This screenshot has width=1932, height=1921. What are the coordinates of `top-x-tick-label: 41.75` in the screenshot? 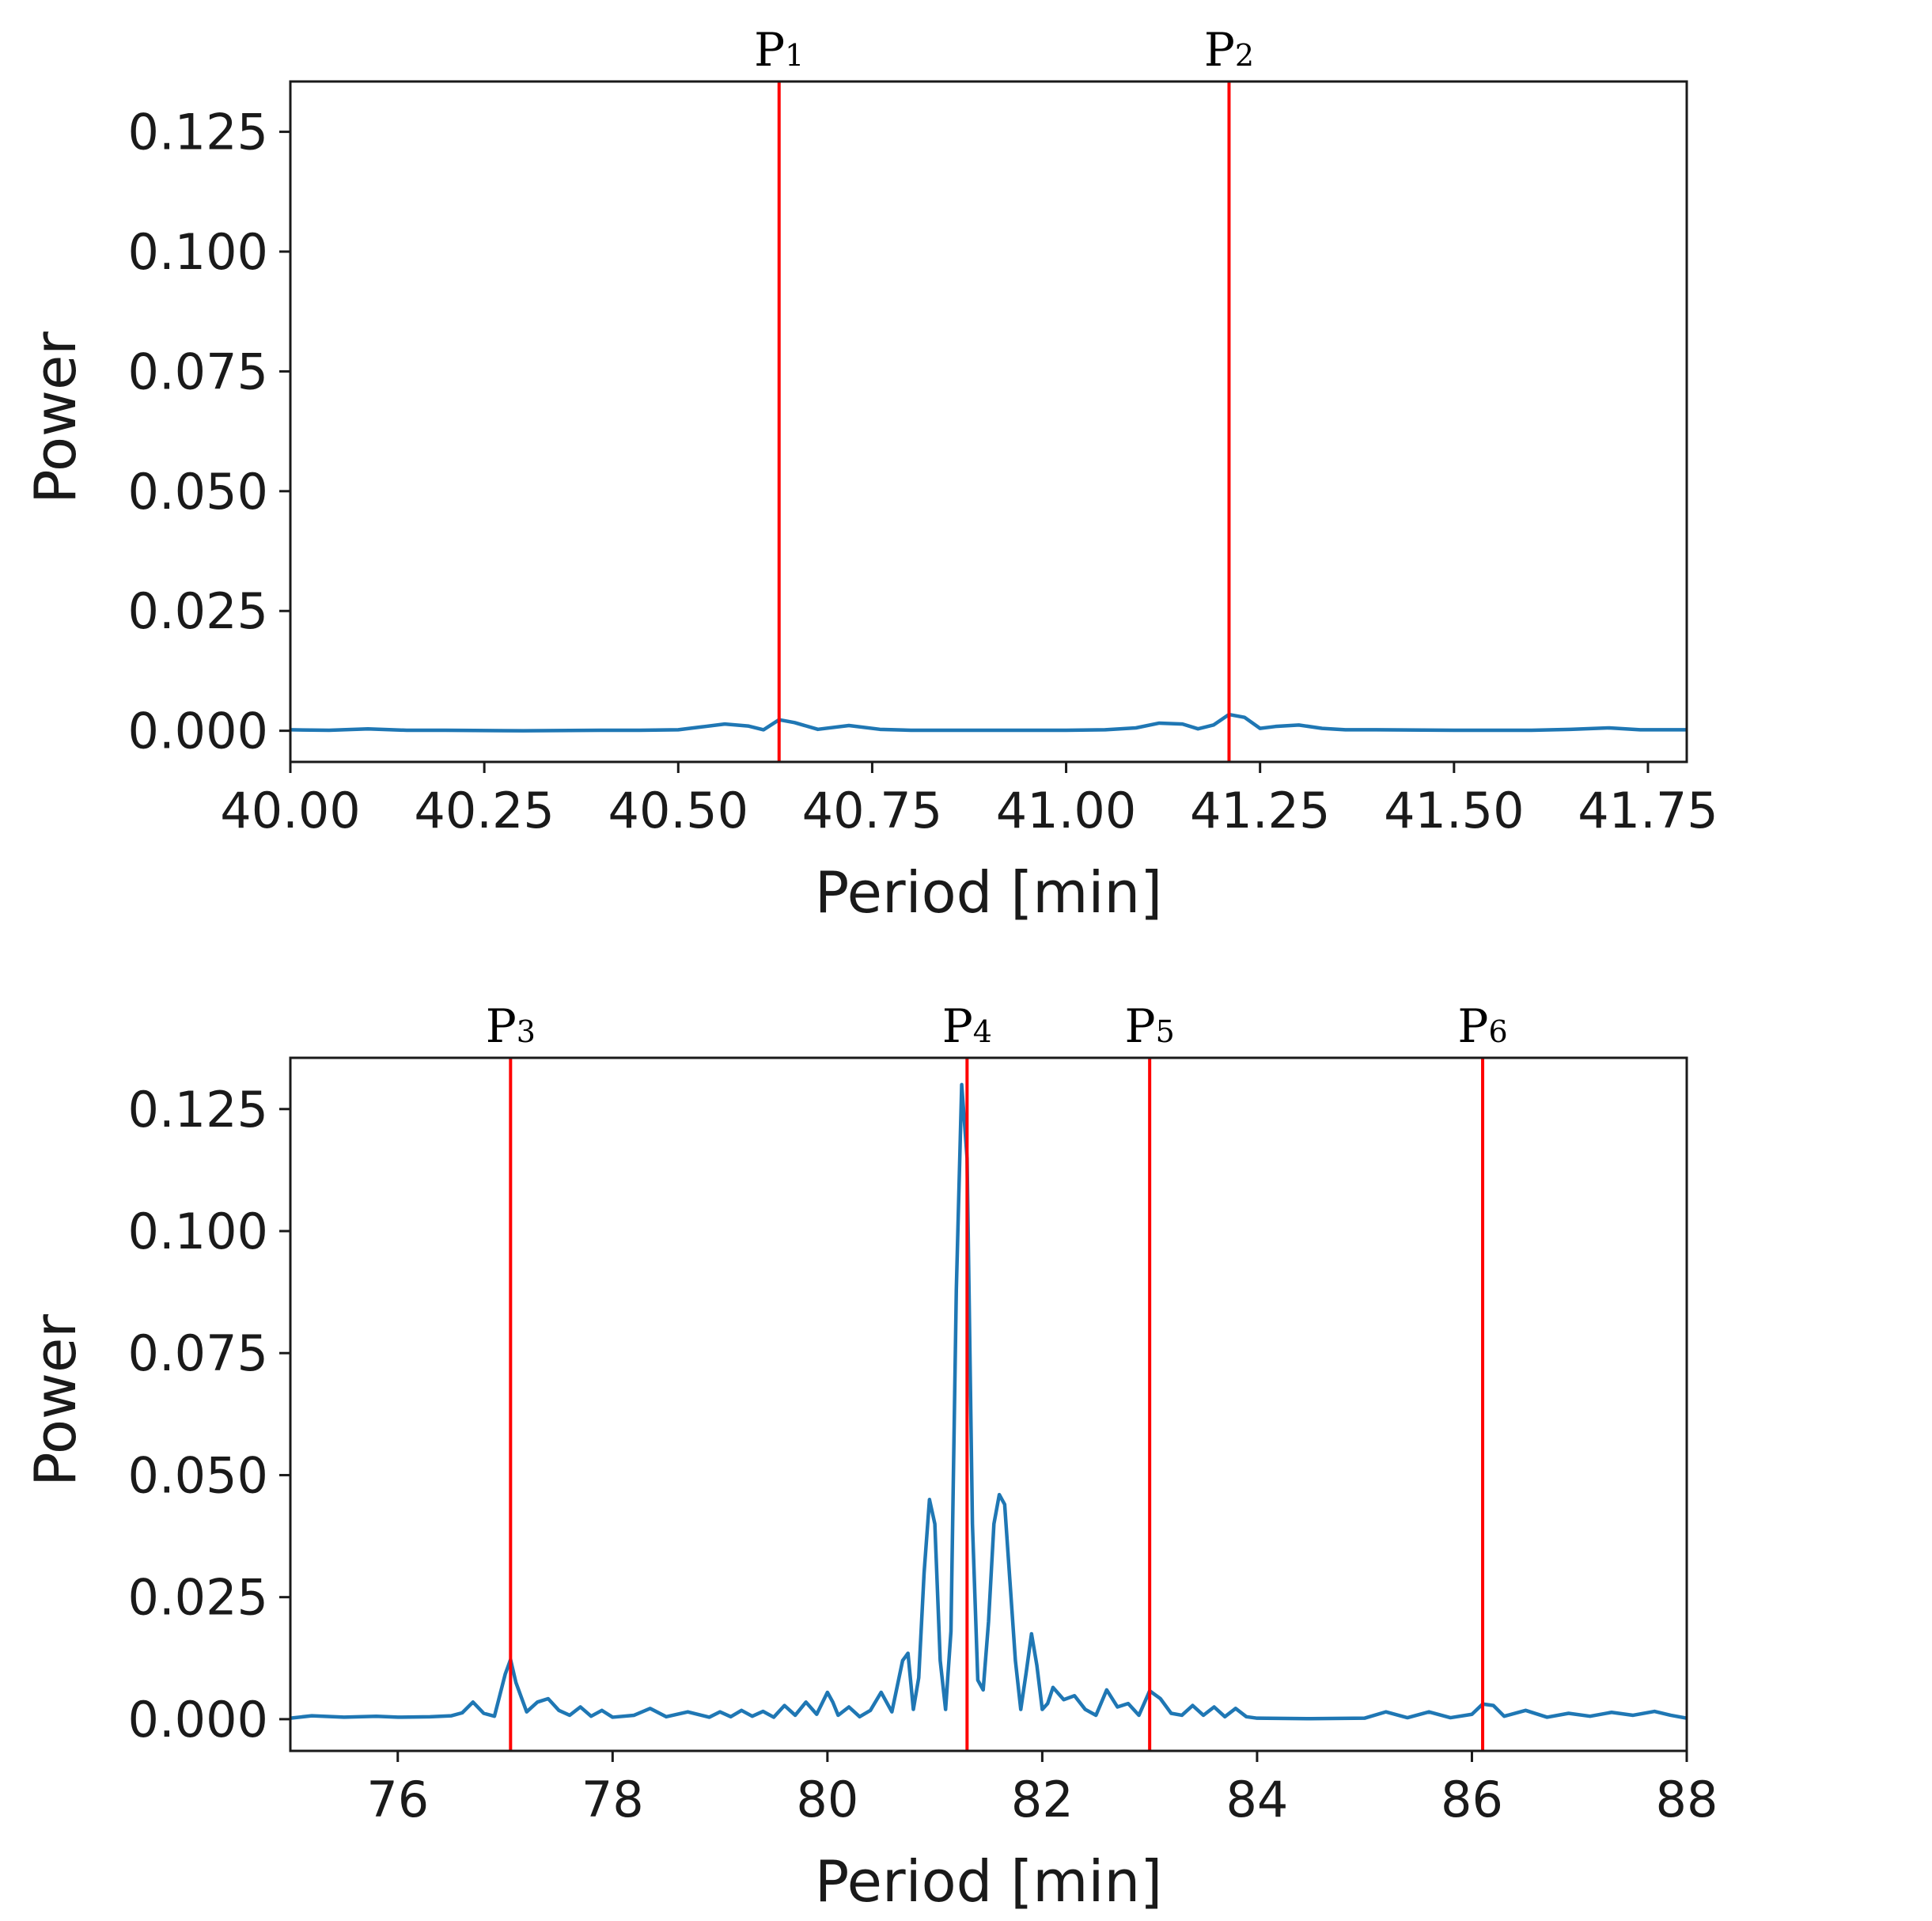 It's located at (1648, 810).